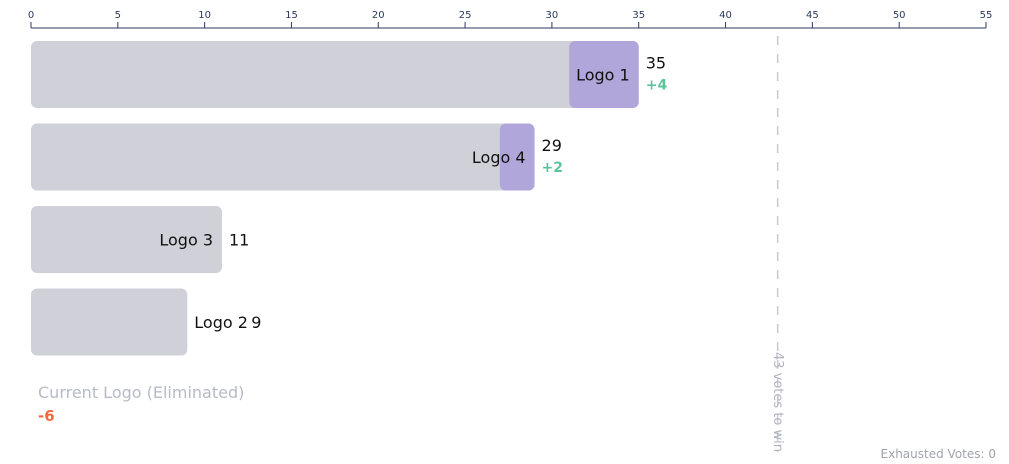 The height and width of the screenshot is (464, 1009). Describe the element at coordinates (638, 15) in the screenshot. I see `x-tick-label: 35` at that location.